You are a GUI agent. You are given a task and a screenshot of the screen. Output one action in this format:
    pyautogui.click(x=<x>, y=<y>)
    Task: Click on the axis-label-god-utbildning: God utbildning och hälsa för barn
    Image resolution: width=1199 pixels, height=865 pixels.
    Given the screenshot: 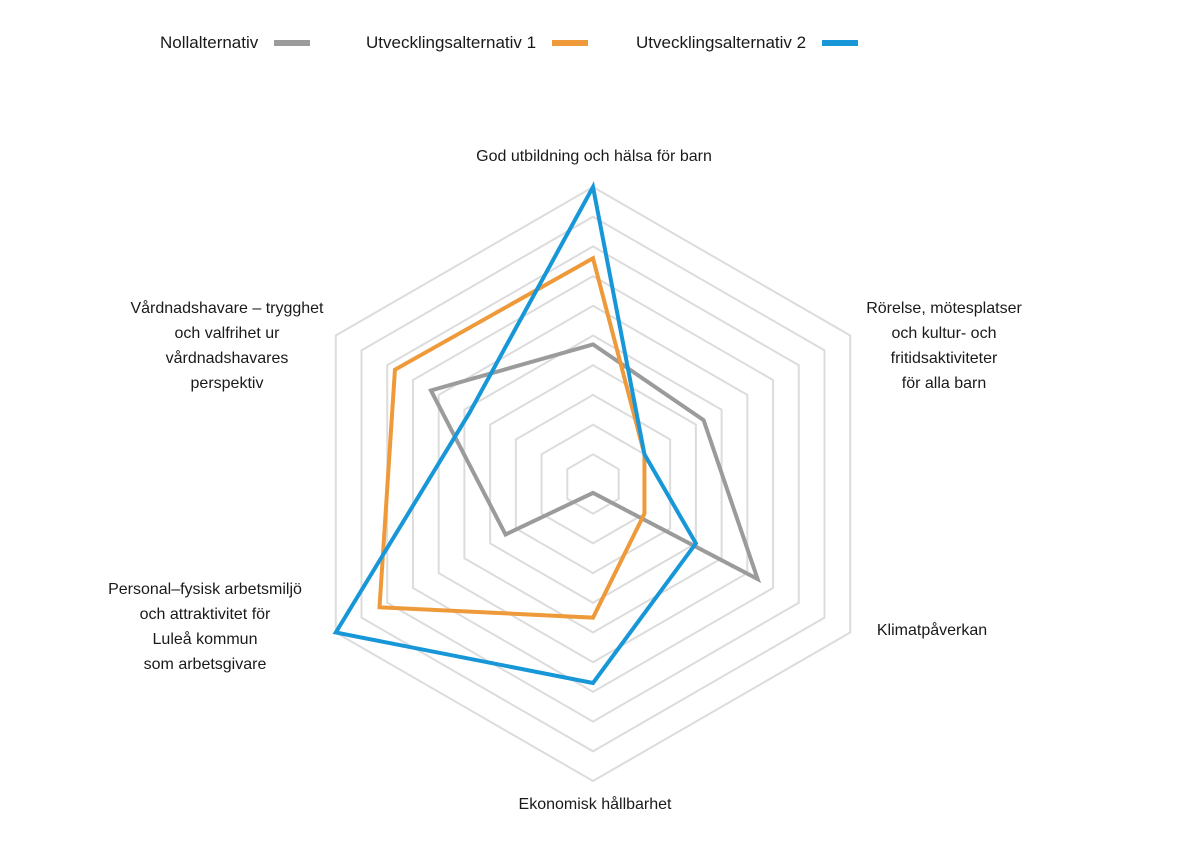 What is the action you would take?
    pyautogui.click(x=594, y=156)
    